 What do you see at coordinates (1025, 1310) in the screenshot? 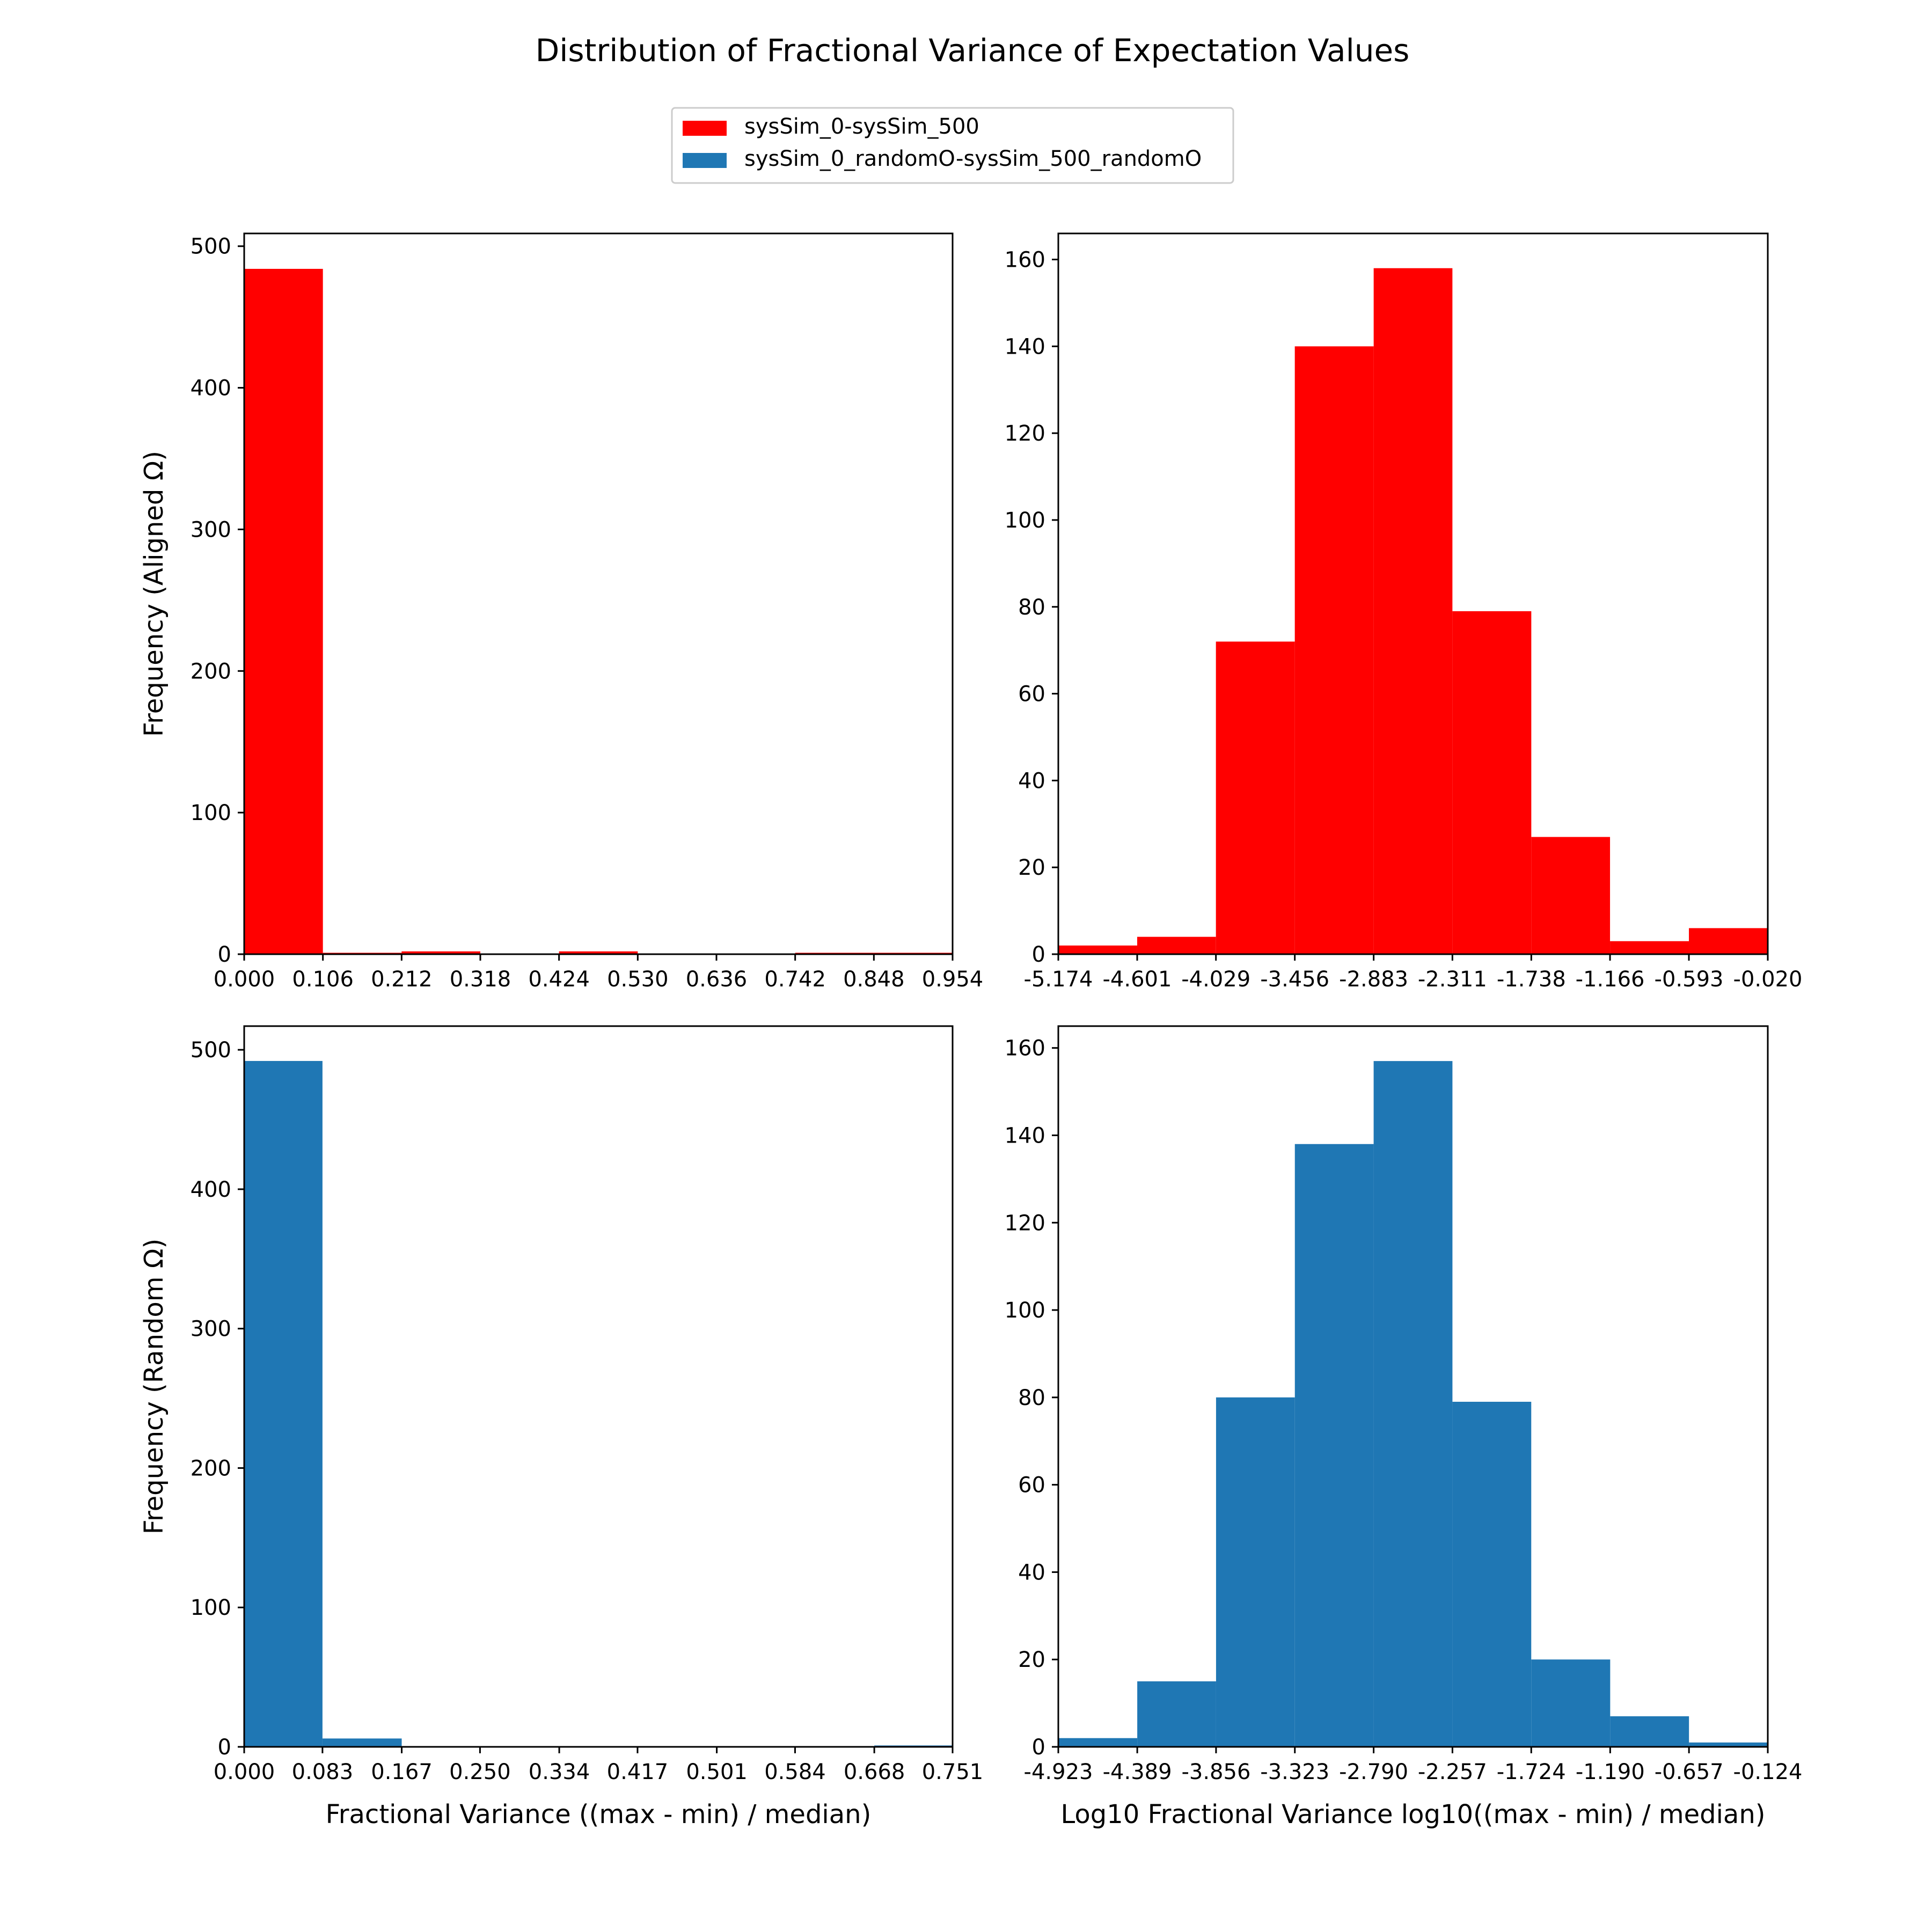
I see `bottom-right-ytick-label-5: 100` at bounding box center [1025, 1310].